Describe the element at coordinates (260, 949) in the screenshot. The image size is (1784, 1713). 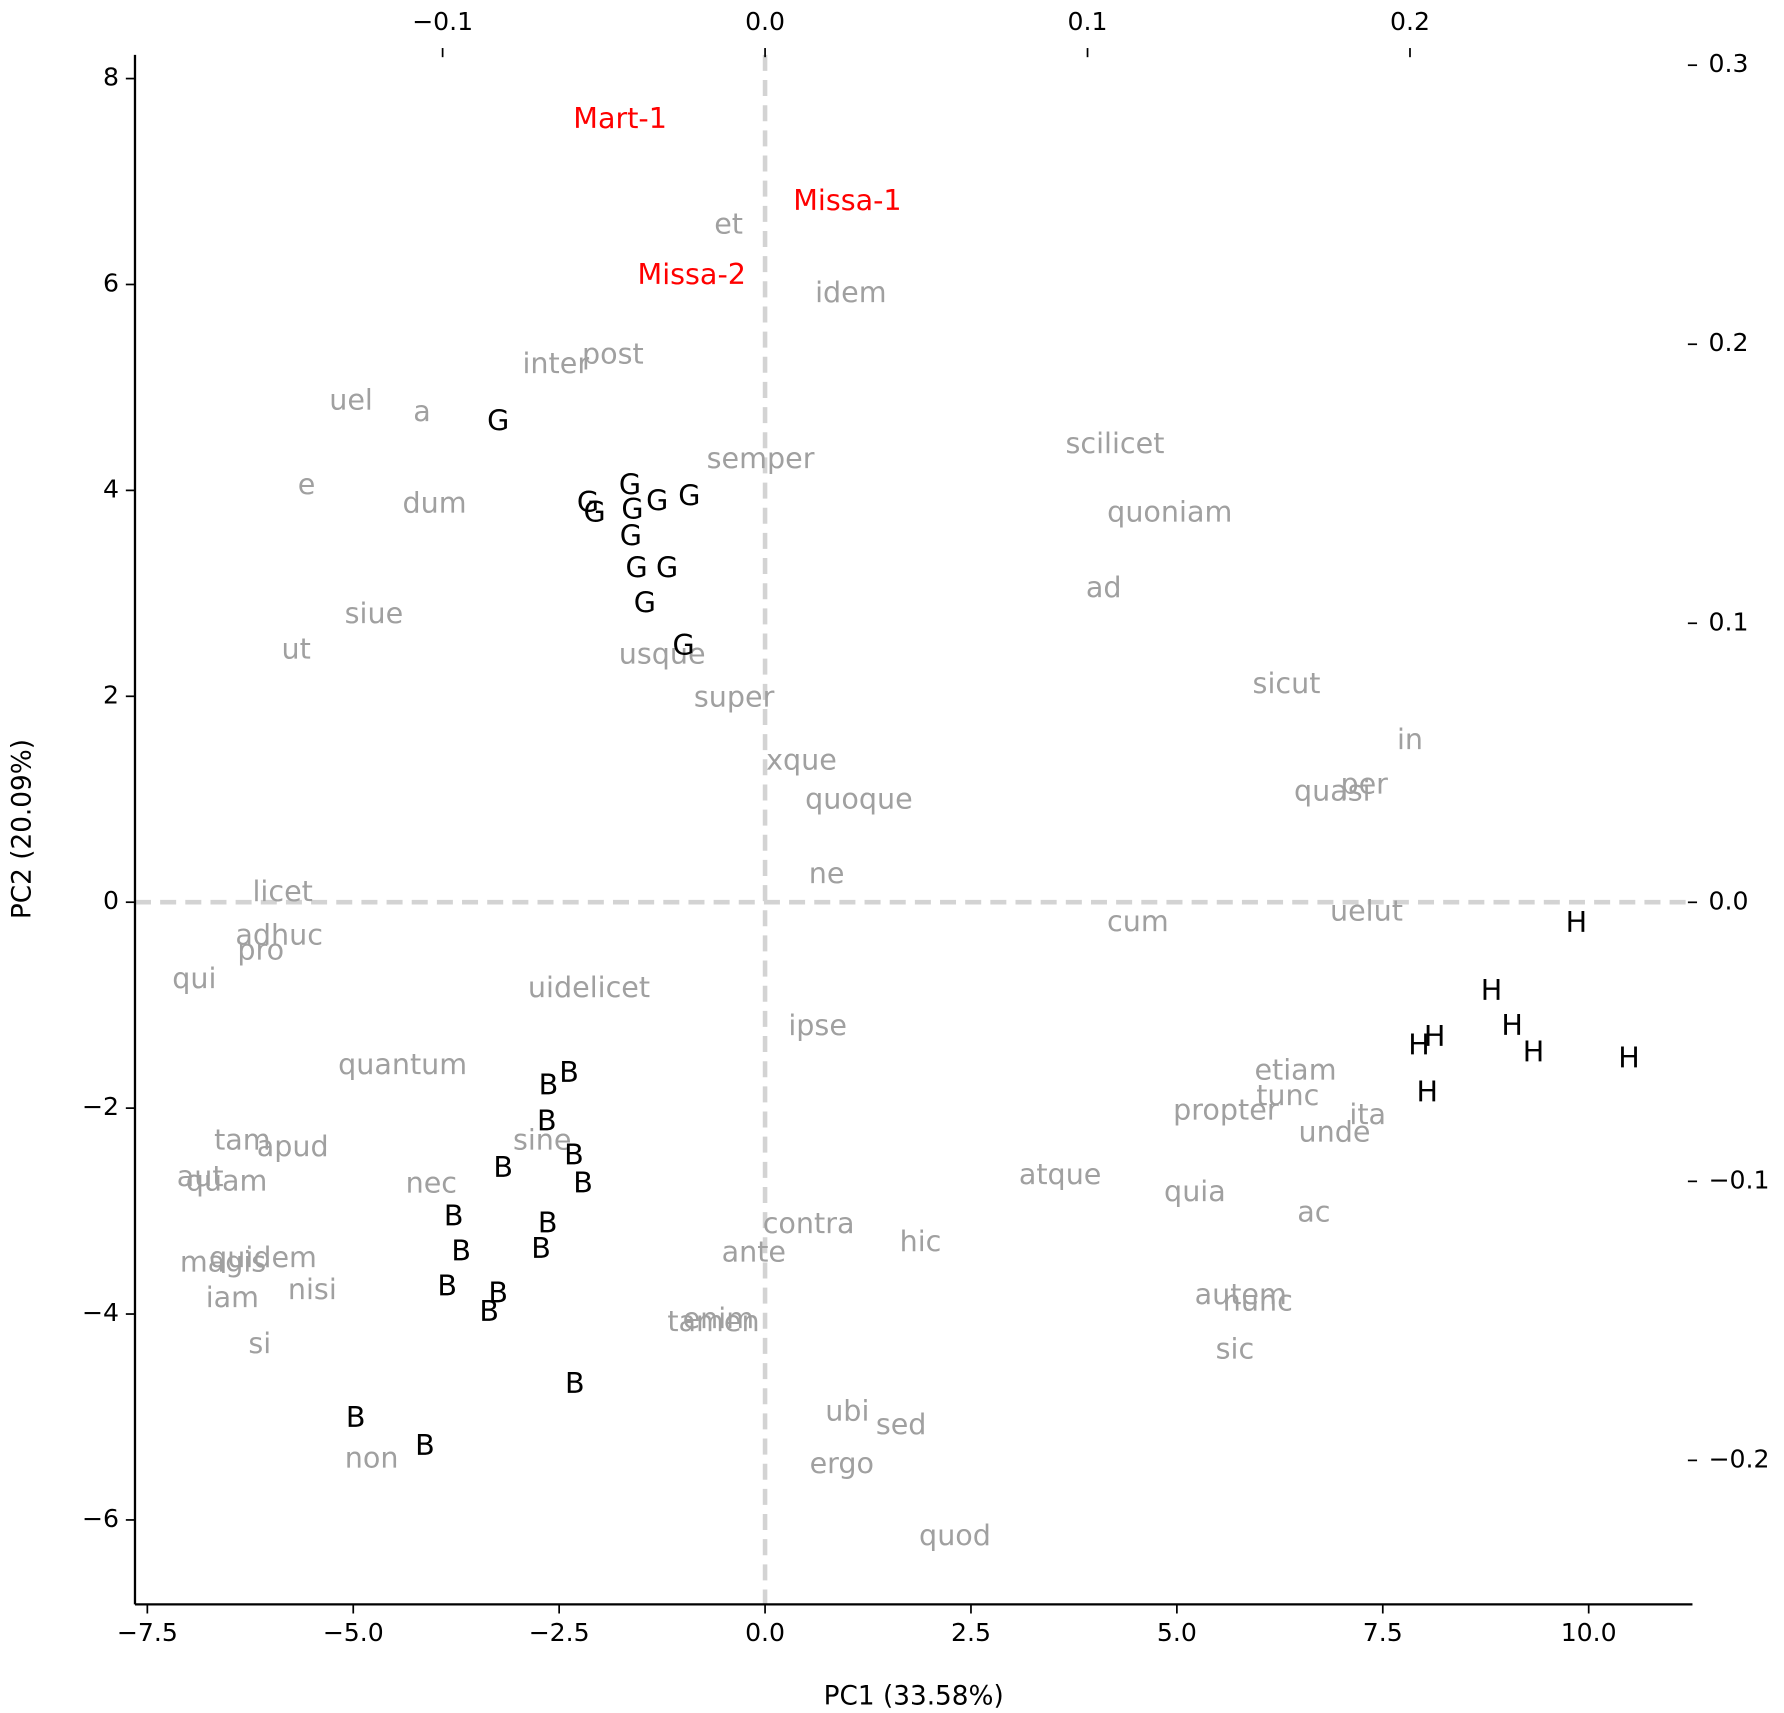
I see `loading-label: pro` at that location.